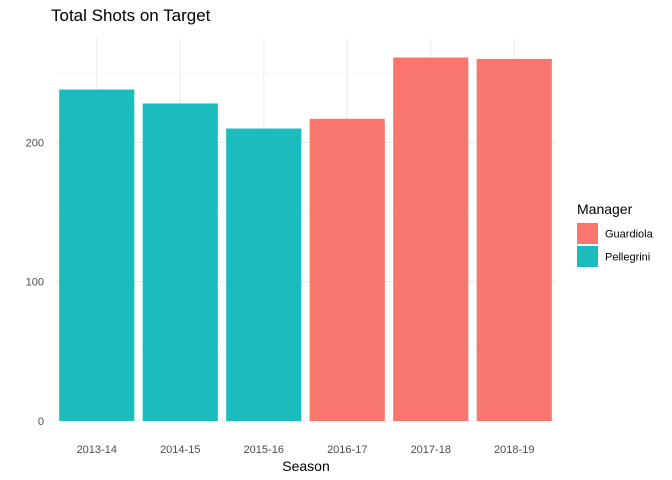 The width and height of the screenshot is (672, 480). I want to click on legend-label-guardiola: Guardiola, so click(629, 235).